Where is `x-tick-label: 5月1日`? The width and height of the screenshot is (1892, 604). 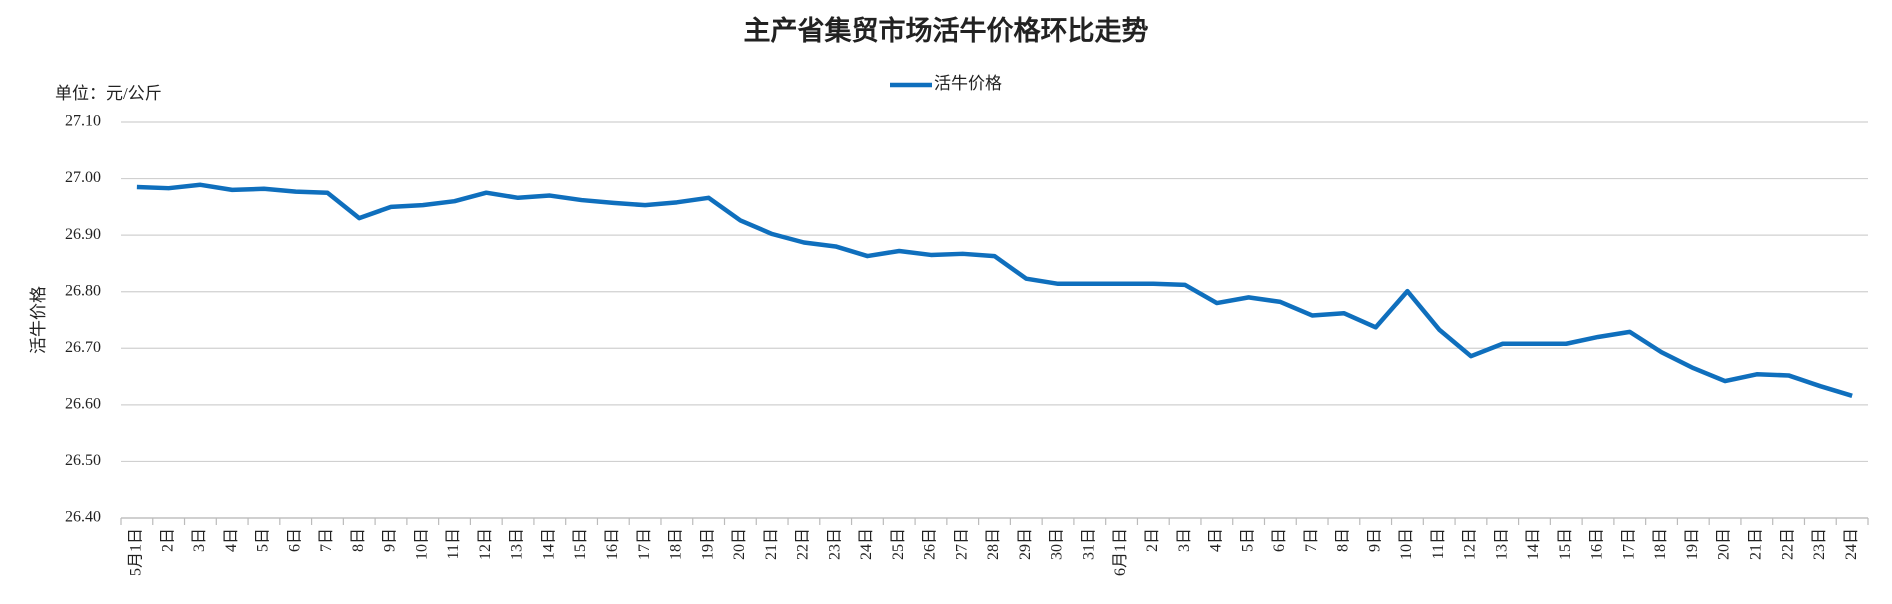 x-tick-label: 5月1日 is located at coordinates (136, 552).